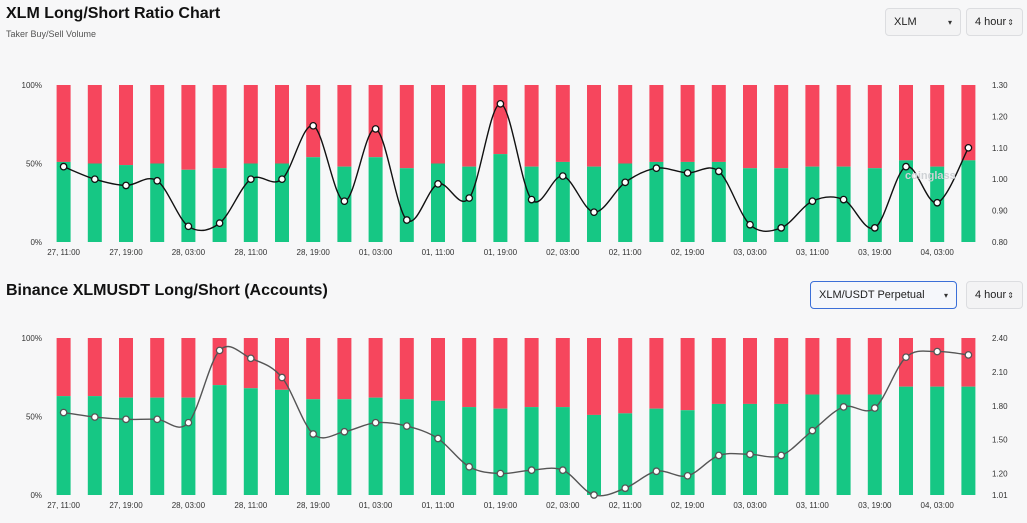 The height and width of the screenshot is (523, 1027). What do you see at coordinates (1000, 372) in the screenshot?
I see `y-right-tick-label: 2.10` at bounding box center [1000, 372].